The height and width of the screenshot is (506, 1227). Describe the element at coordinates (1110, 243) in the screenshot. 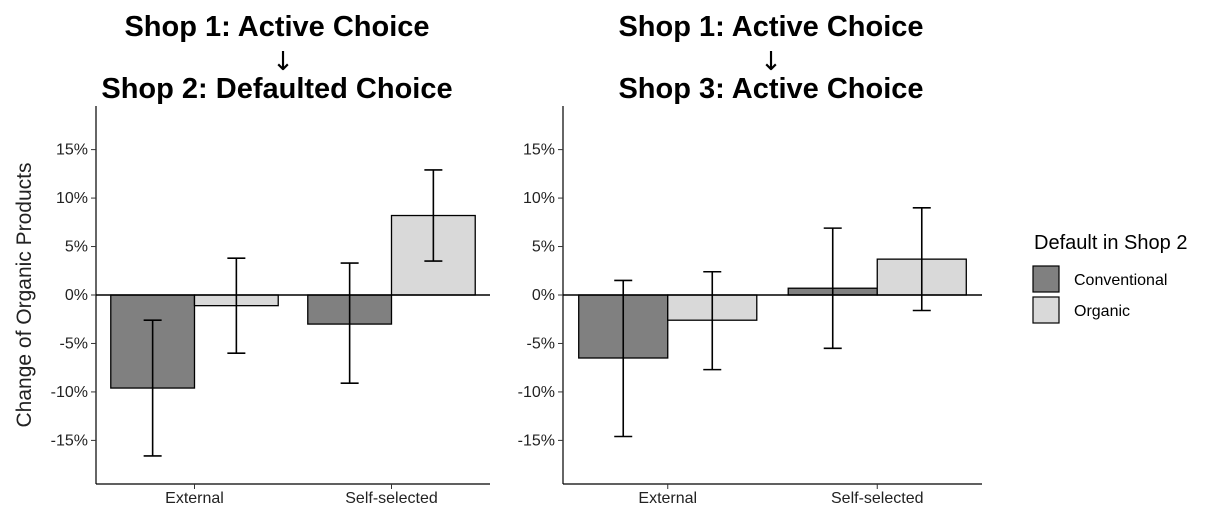

I see `legend-title: Default in Shop 2` at that location.